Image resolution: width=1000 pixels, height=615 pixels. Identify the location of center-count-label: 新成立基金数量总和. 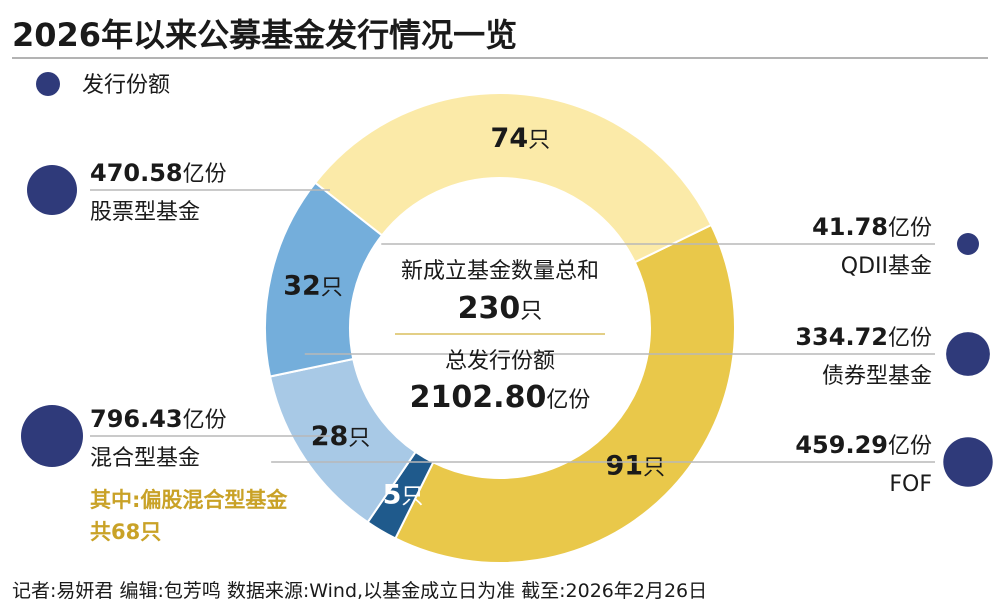
(500, 271).